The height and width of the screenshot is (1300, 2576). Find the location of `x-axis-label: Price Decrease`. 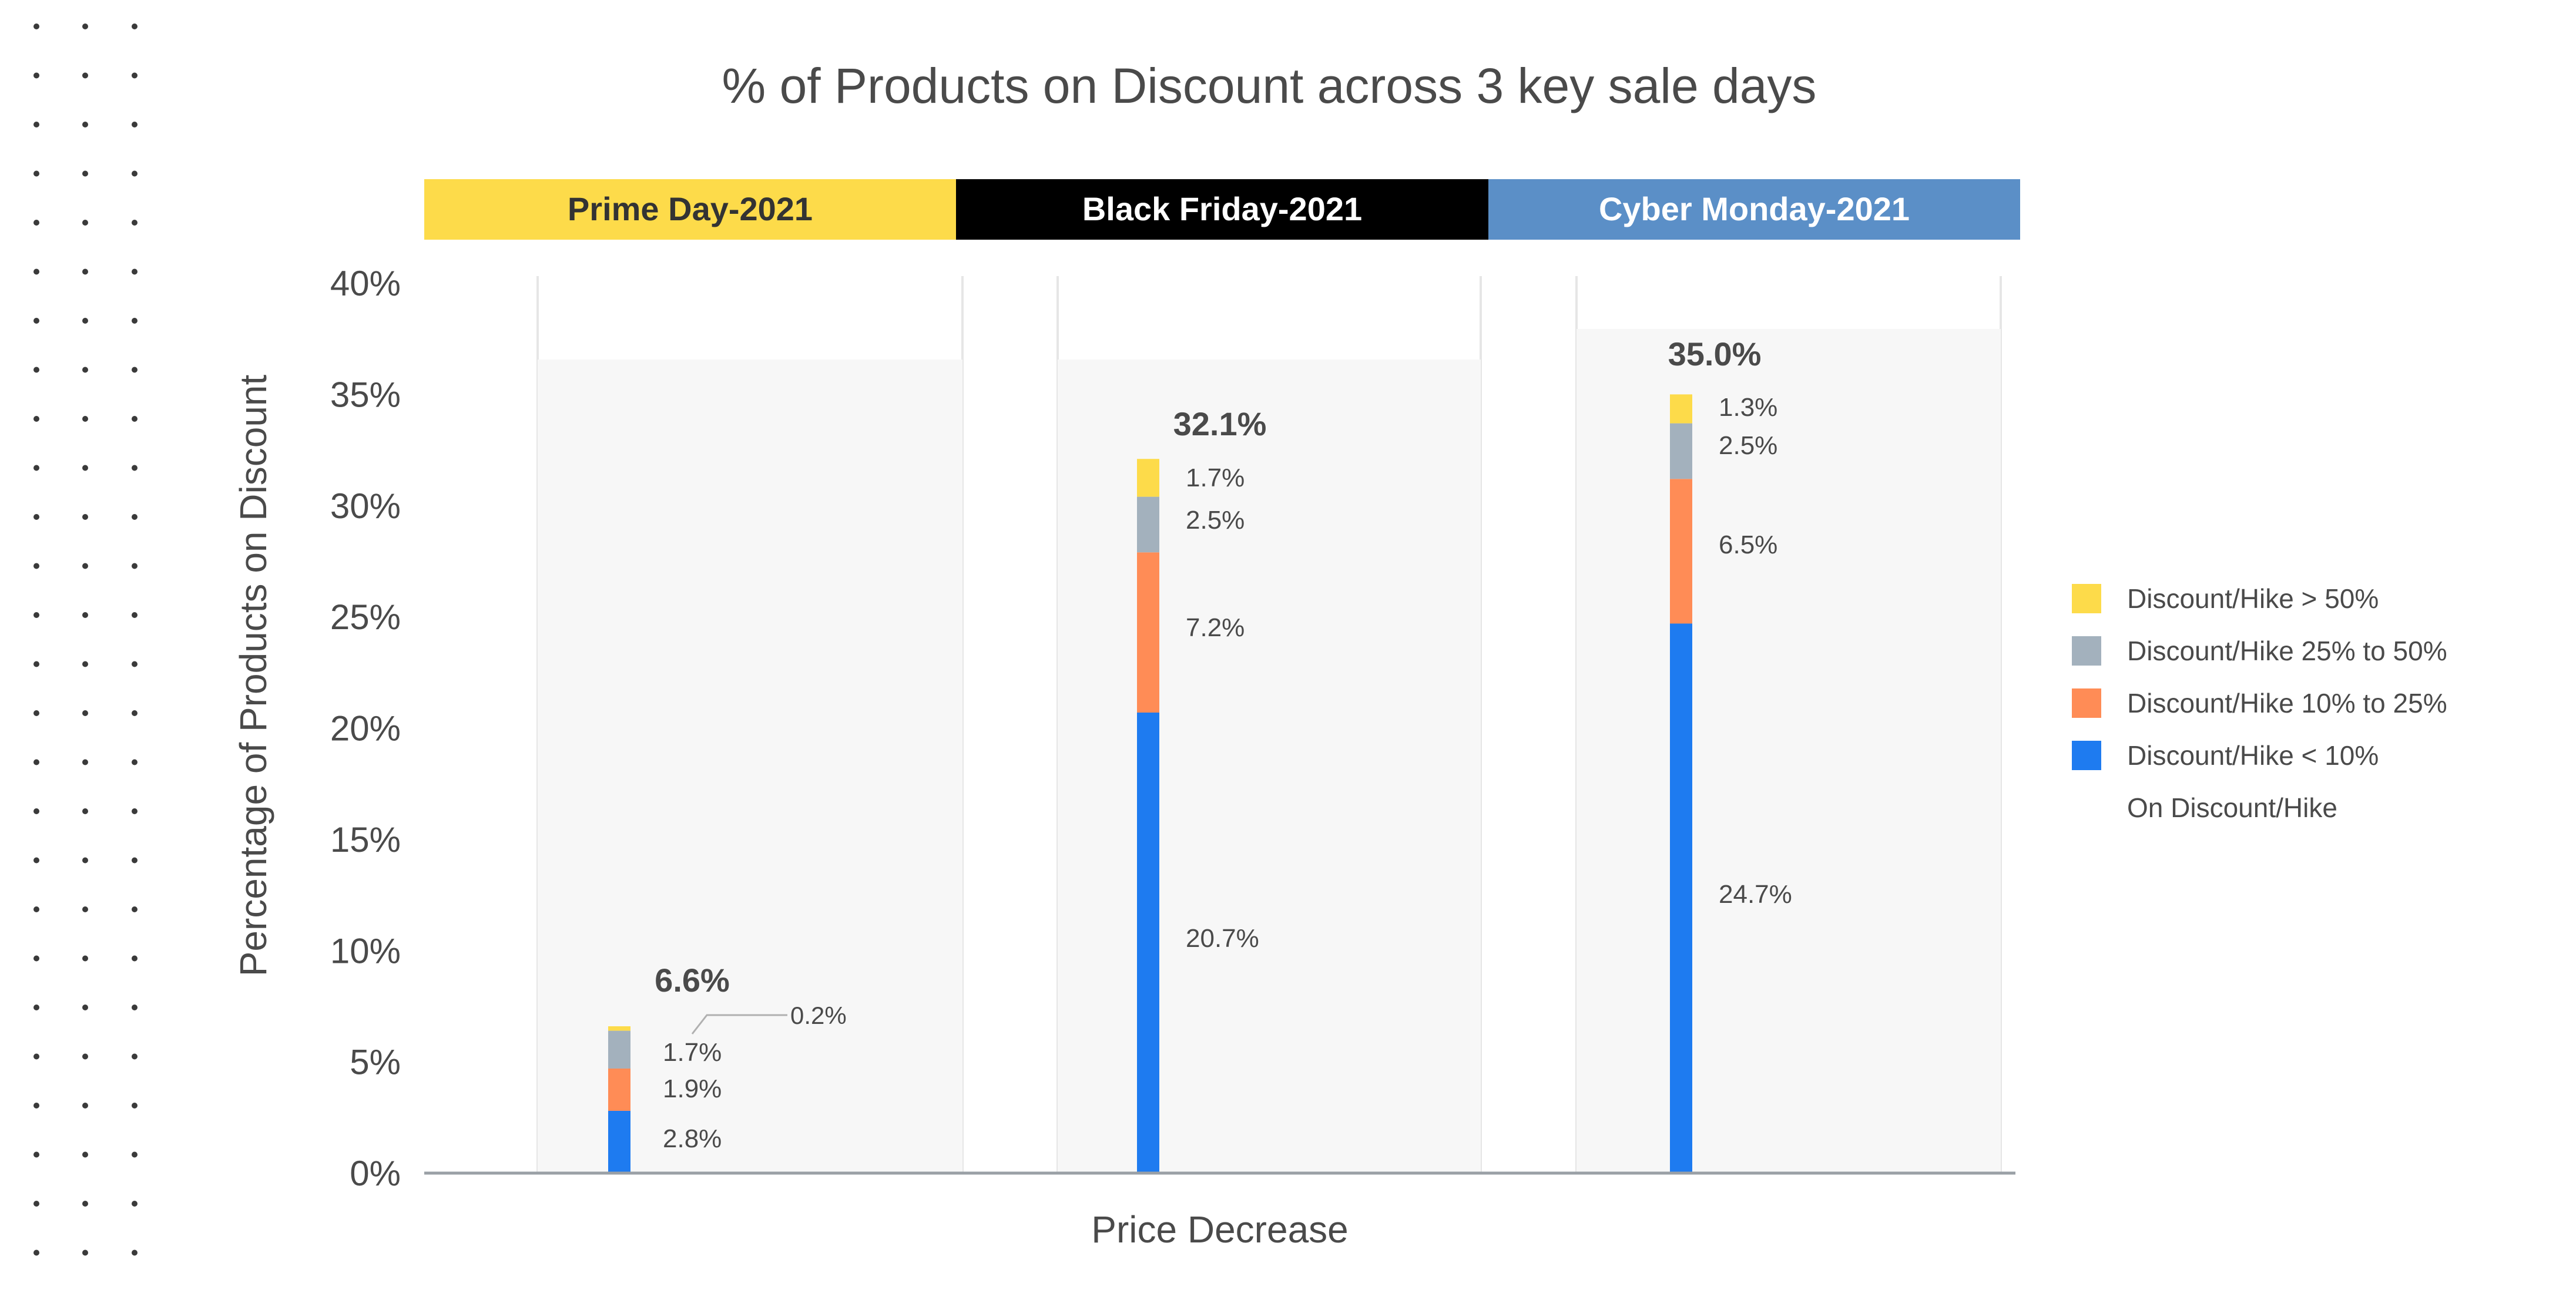

x-axis-label: Price Decrease is located at coordinates (1220, 1229).